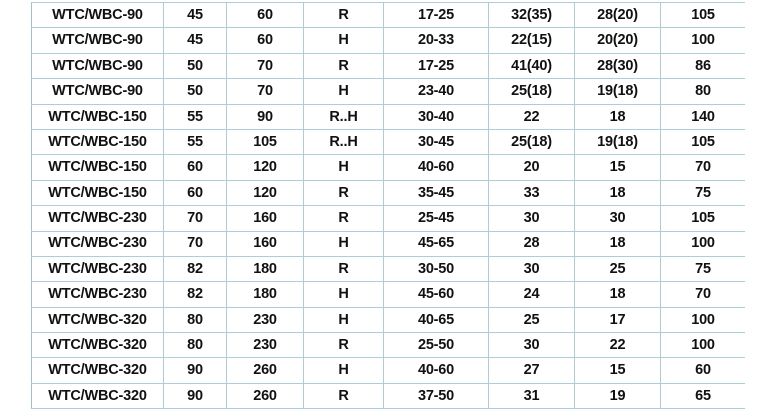 This screenshot has width=767, height=417. Describe the element at coordinates (617, 320) in the screenshot. I see `cell-value_b: 17` at that location.